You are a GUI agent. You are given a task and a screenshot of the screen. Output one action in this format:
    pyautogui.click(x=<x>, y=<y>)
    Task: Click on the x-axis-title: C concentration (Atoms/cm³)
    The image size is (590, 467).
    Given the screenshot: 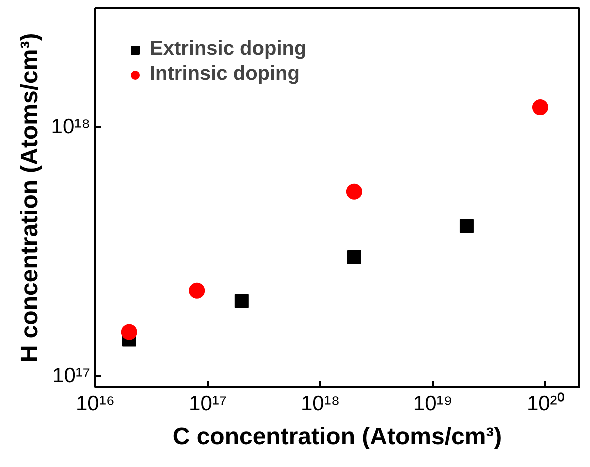 What is the action you would take?
    pyautogui.click(x=337, y=437)
    